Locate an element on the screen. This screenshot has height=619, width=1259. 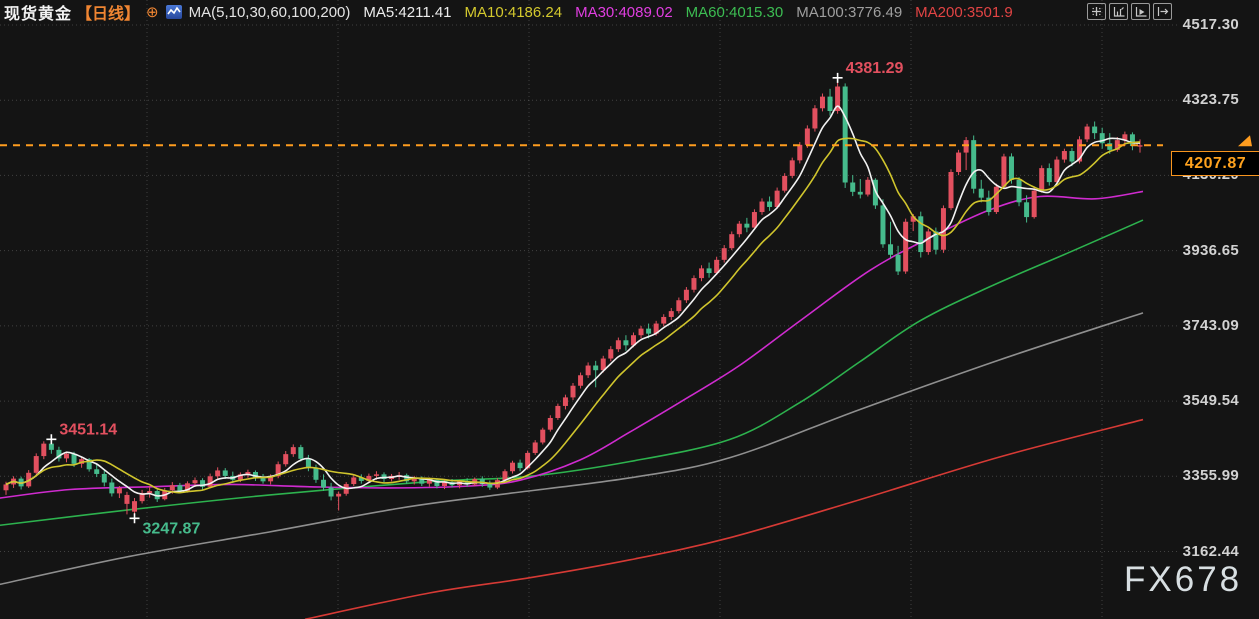
axis-price-label: 3936.65 is located at coordinates (1210, 250).